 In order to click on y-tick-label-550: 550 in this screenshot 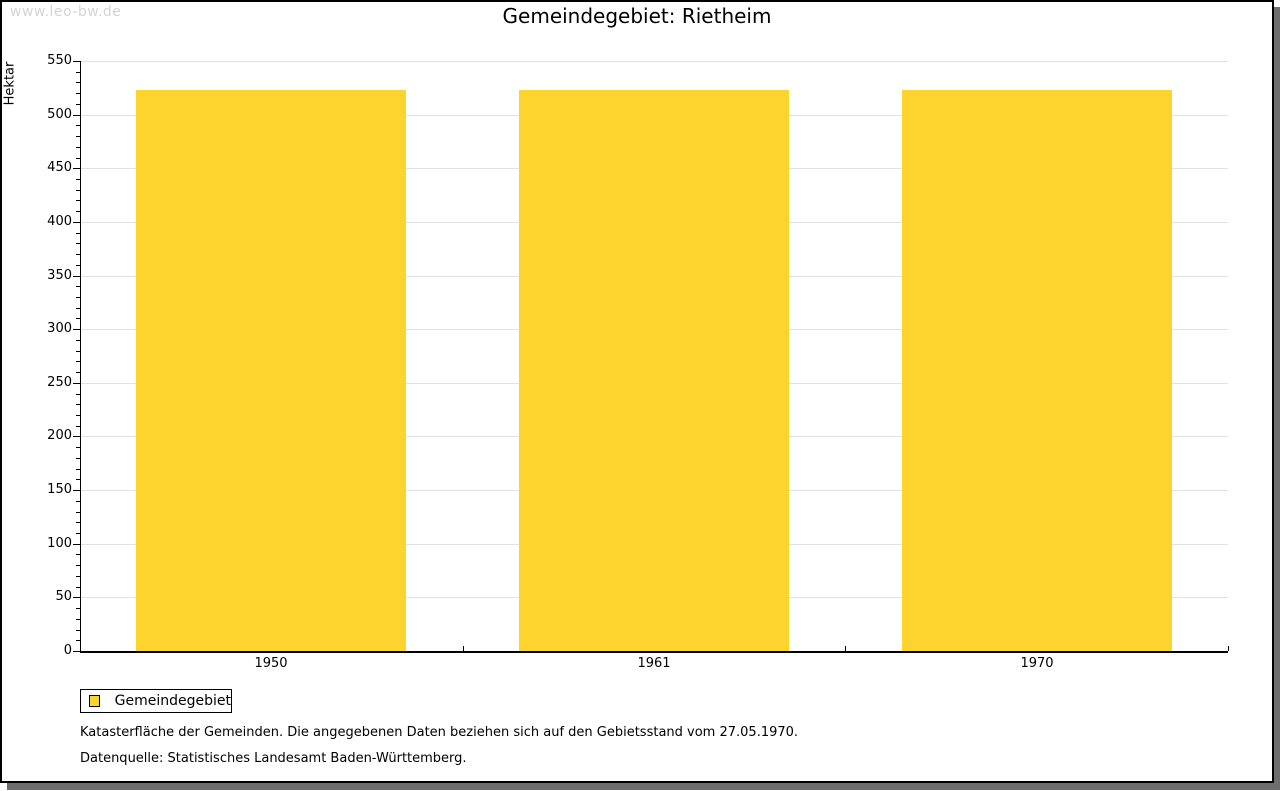, I will do `click(59, 60)`.